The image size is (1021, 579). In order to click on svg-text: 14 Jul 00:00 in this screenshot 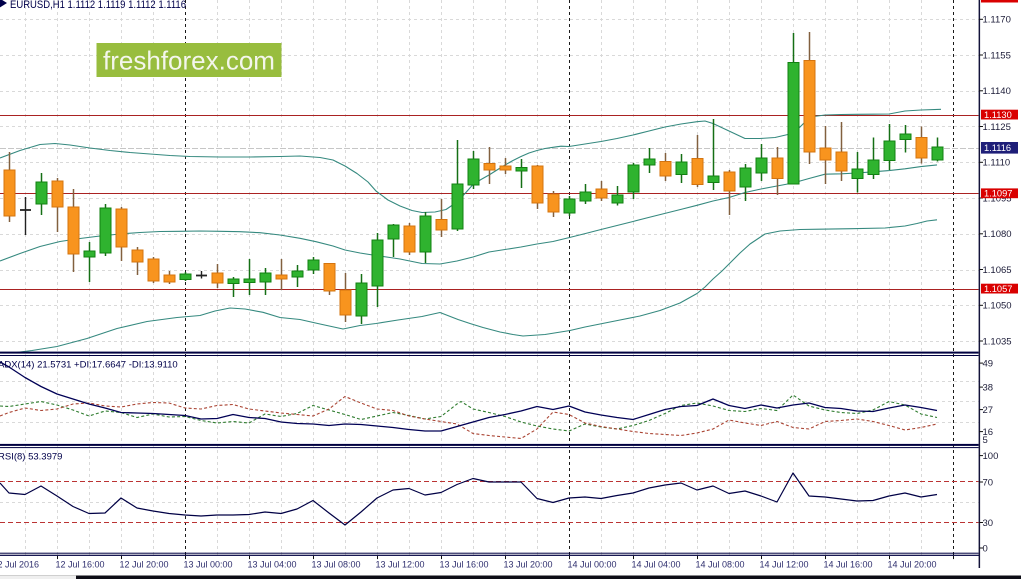, I will do `click(592, 565)`.